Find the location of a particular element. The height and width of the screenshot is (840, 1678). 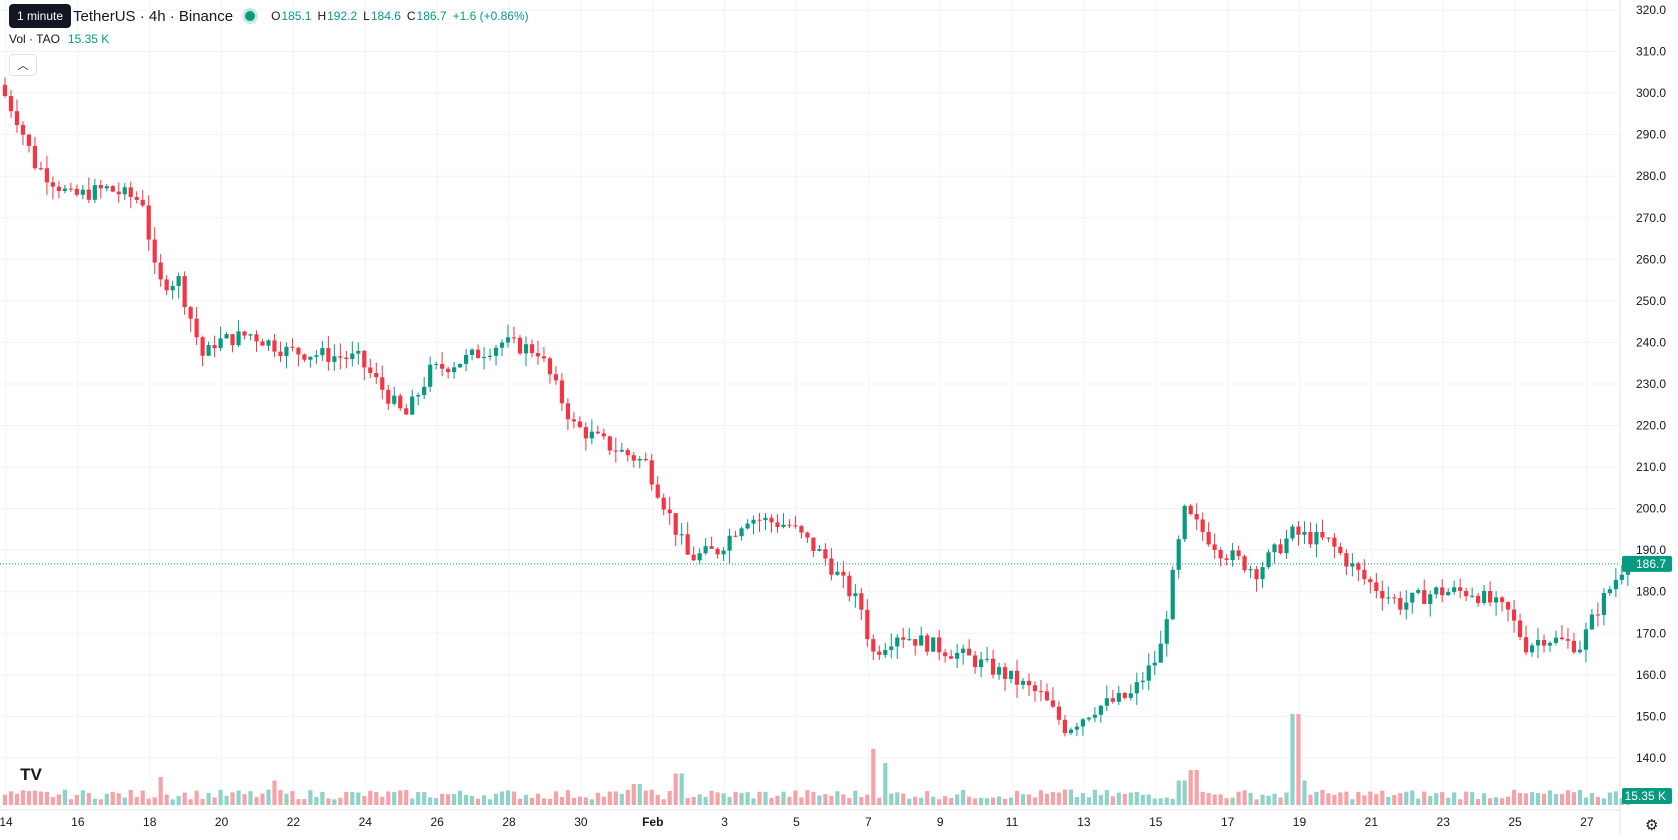

volume-badge-bg is located at coordinates (1647, 796).